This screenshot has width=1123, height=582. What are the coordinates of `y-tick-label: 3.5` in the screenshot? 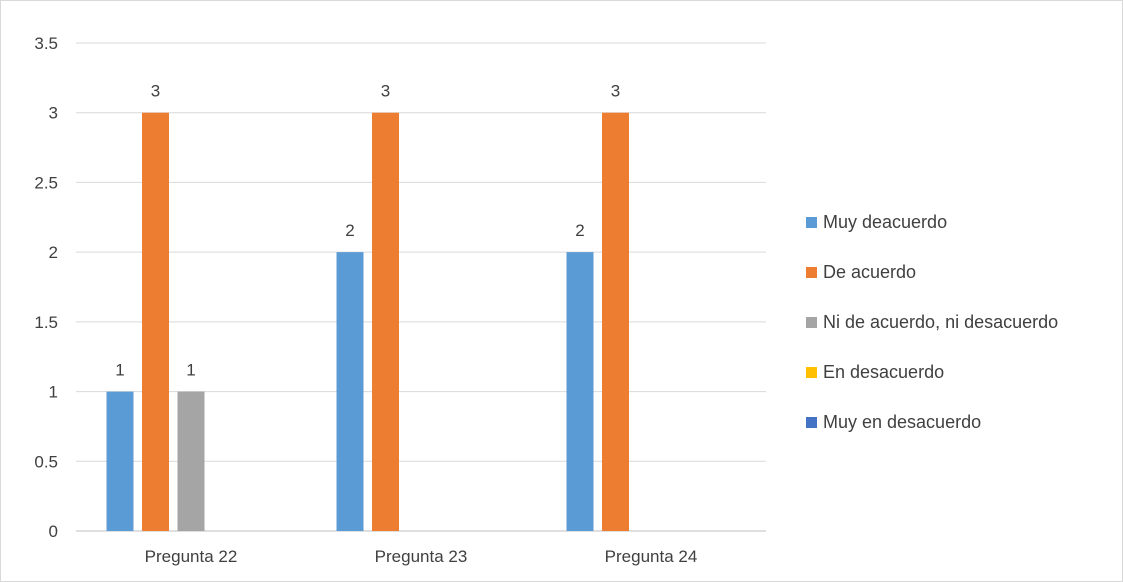 It's located at (46, 43).